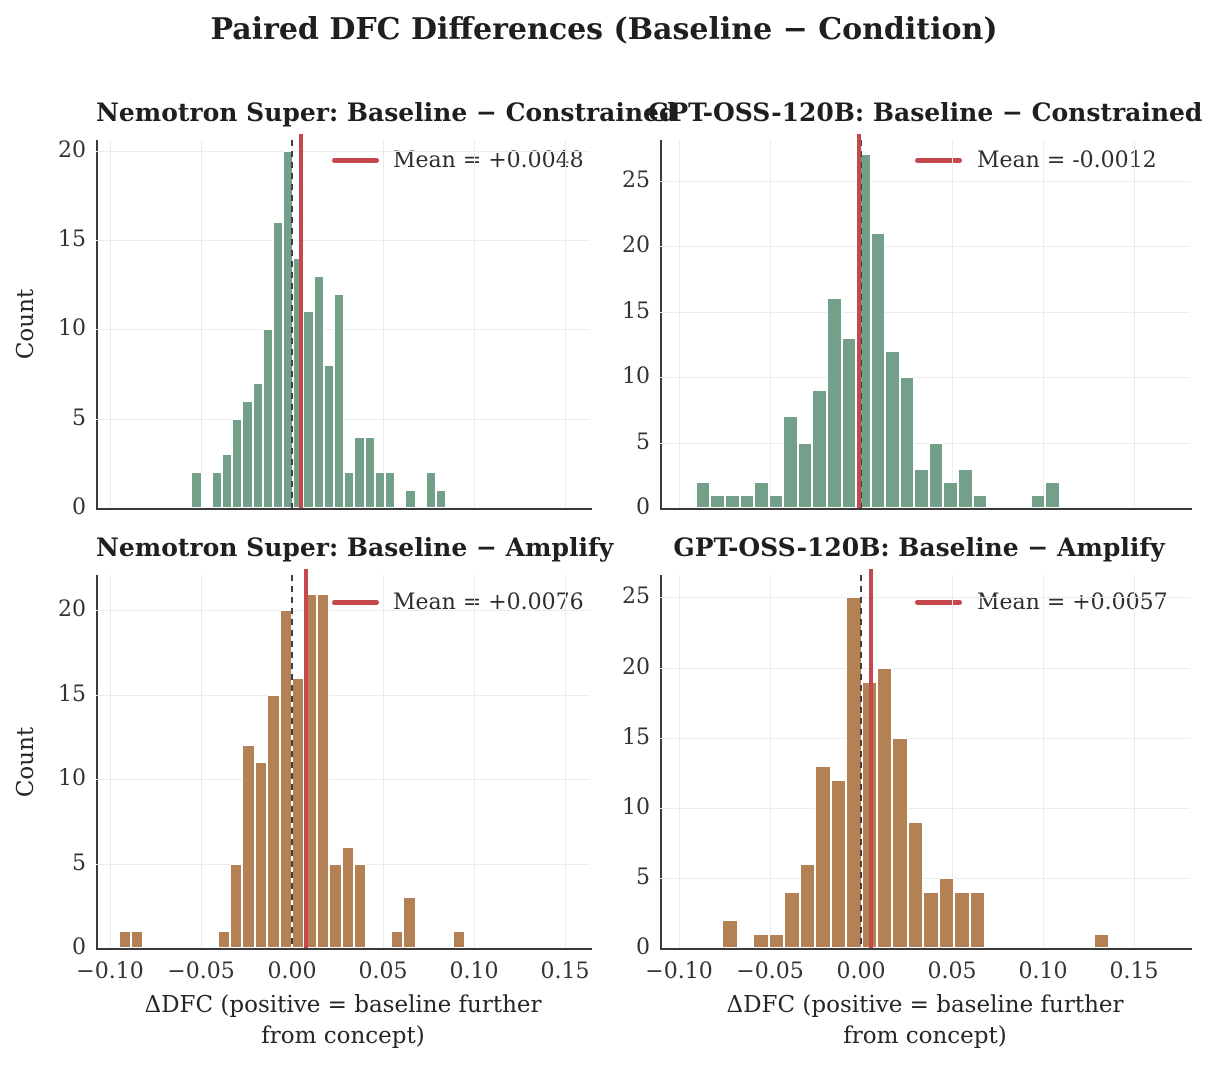 The width and height of the screenshot is (1208, 1065). I want to click on subplot-title-gptoss-amplify: GPT-OSS-120B: Baseline − Amplify, so click(919, 547).